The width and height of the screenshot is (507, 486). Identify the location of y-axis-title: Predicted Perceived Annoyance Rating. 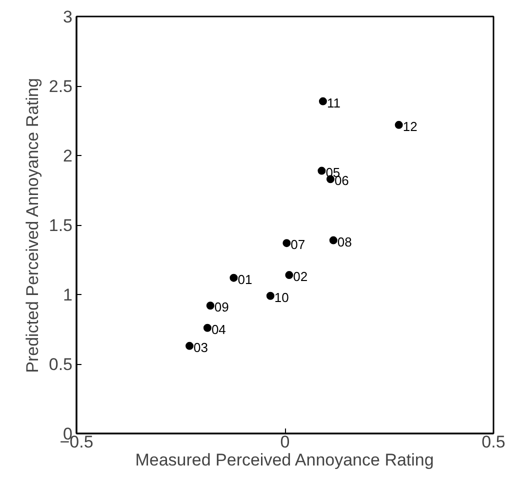
(32, 225).